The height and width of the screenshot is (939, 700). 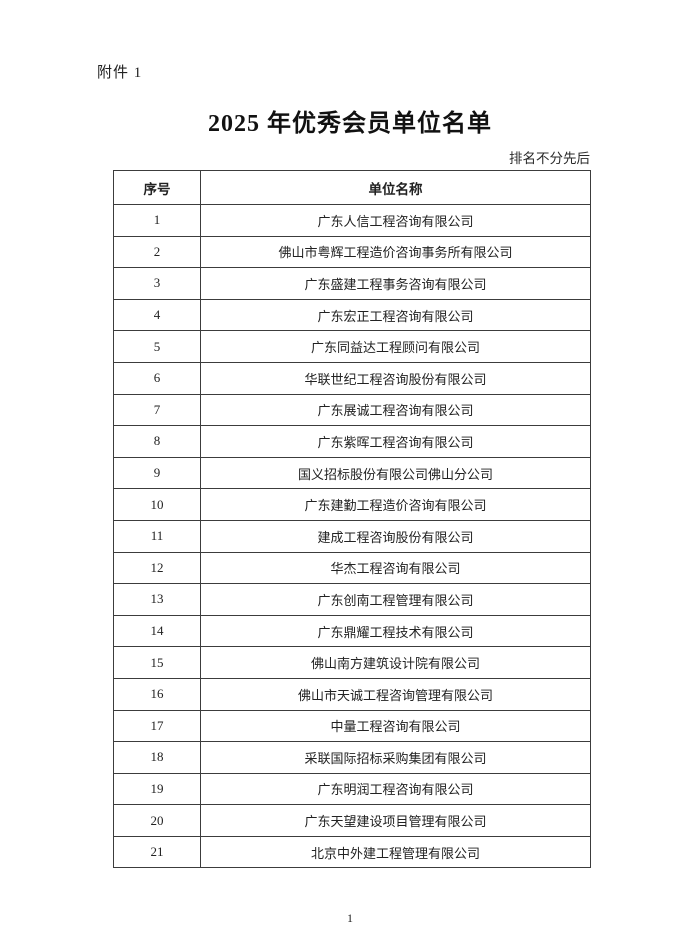 What do you see at coordinates (395, 662) in the screenshot?
I see `row-name-cell: 佛山南方建筑设计院有限公司` at bounding box center [395, 662].